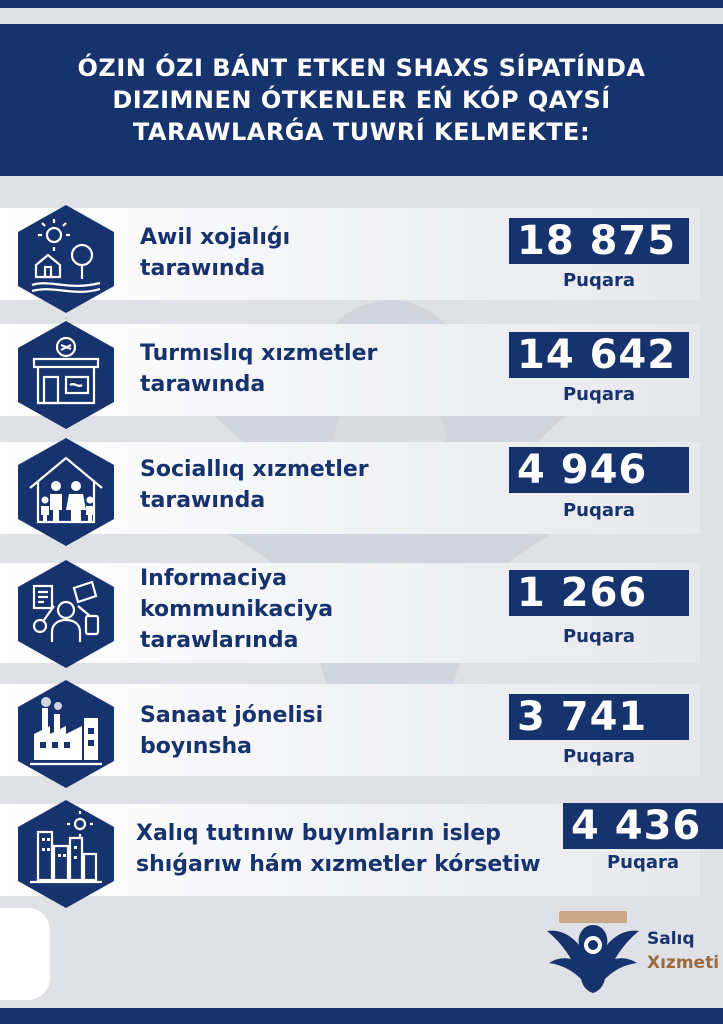  What do you see at coordinates (683, 963) in the screenshot?
I see `logo-name-line-2: Xızmeti` at bounding box center [683, 963].